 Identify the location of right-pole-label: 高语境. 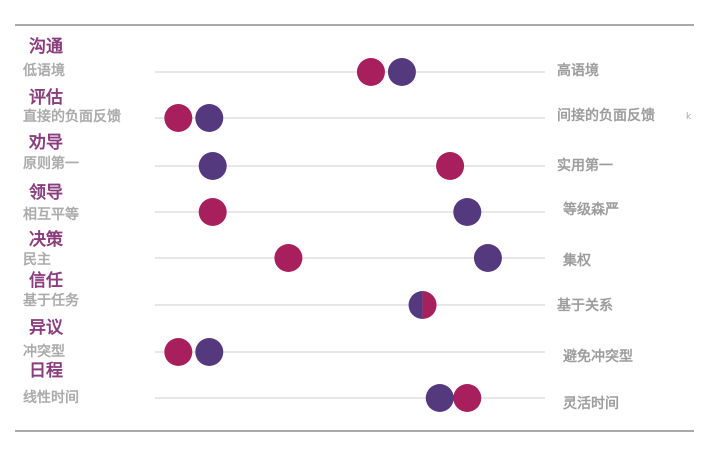
(578, 70).